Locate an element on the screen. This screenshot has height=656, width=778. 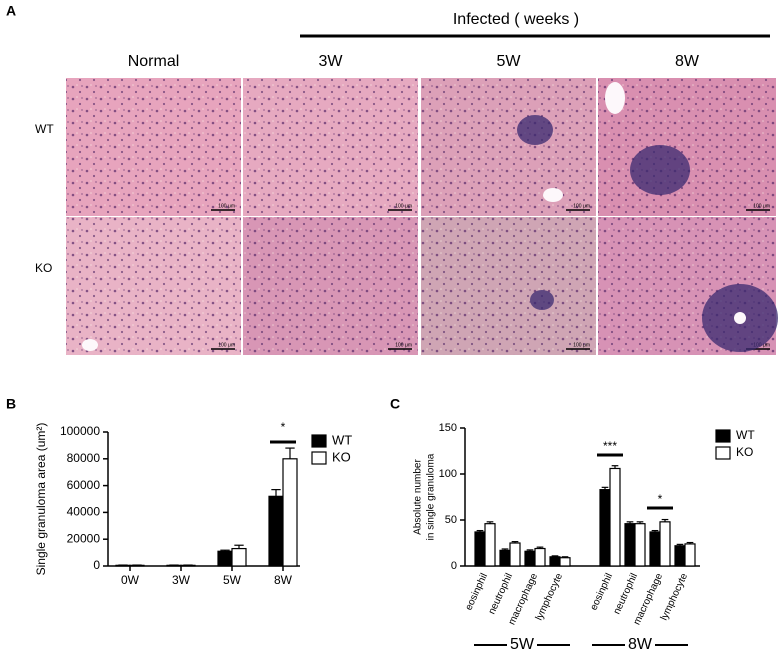
x-tick-label: 8W is located at coordinates (283, 580).